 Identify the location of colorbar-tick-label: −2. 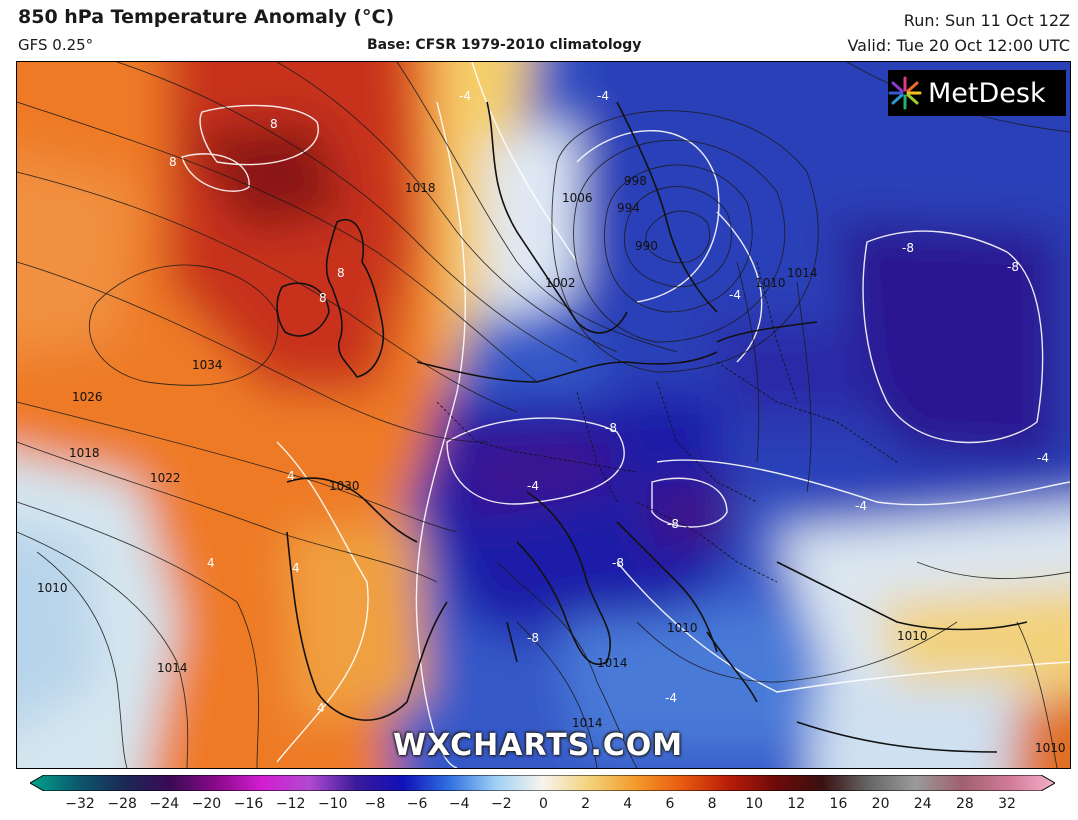
(501, 804).